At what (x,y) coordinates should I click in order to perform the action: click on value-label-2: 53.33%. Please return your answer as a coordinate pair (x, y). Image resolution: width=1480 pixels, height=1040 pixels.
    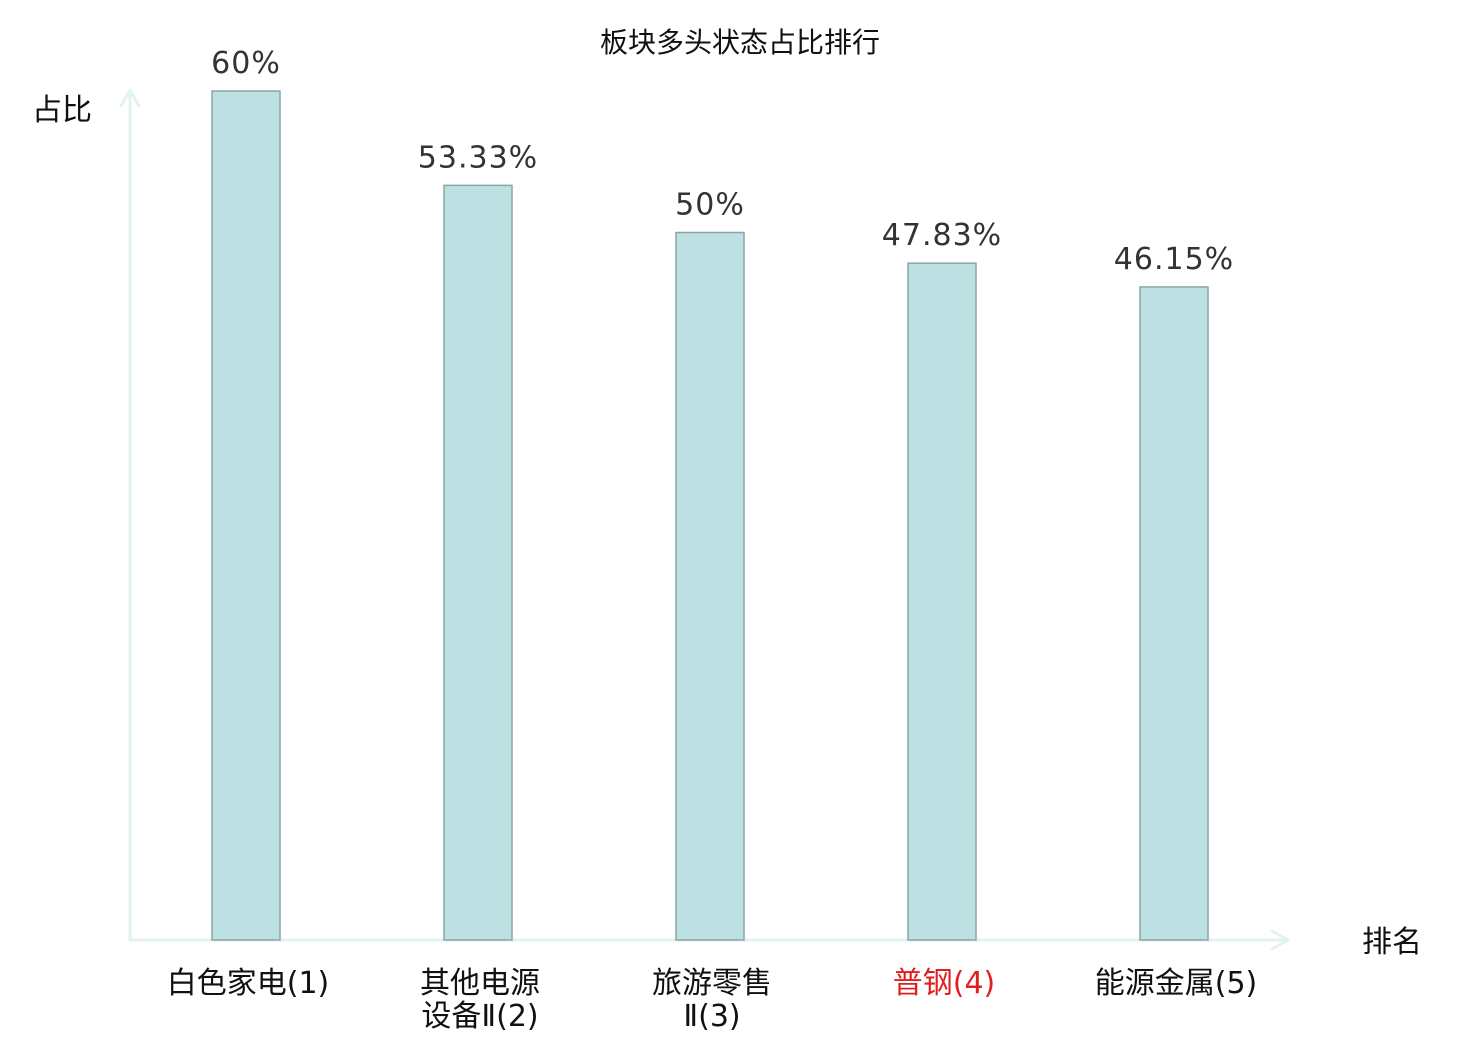
    Looking at the image, I should click on (478, 157).